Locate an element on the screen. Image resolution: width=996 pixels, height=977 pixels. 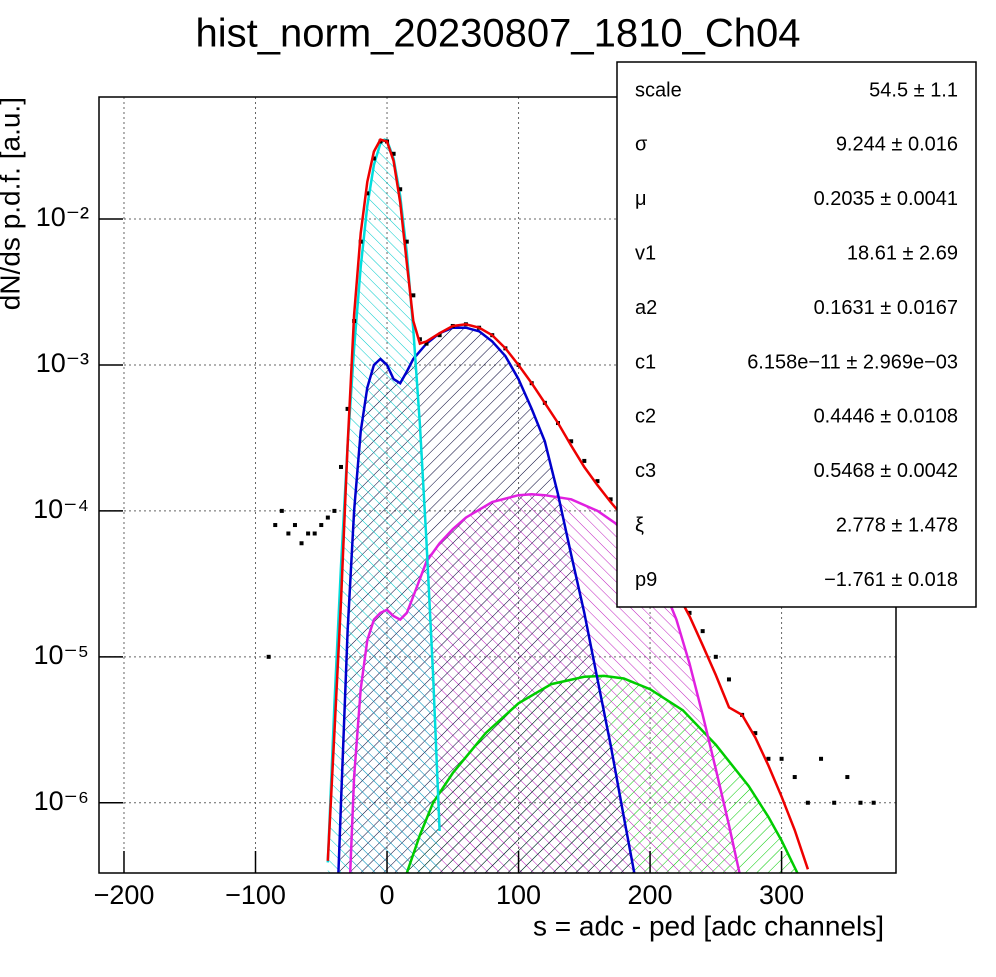
stat-name: σ is located at coordinates (641, 145).